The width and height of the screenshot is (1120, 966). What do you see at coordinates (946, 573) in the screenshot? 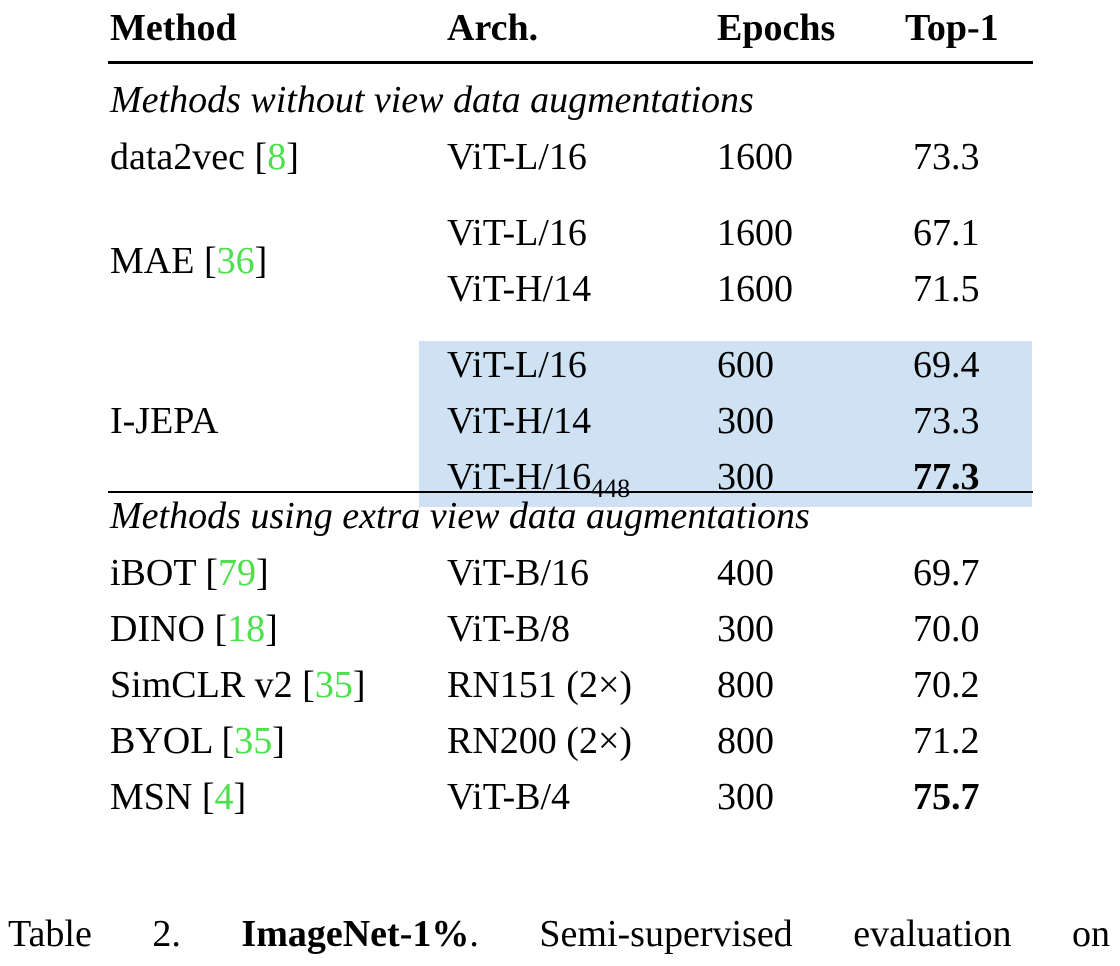
I see `top1-cell: 69.7` at bounding box center [946, 573].